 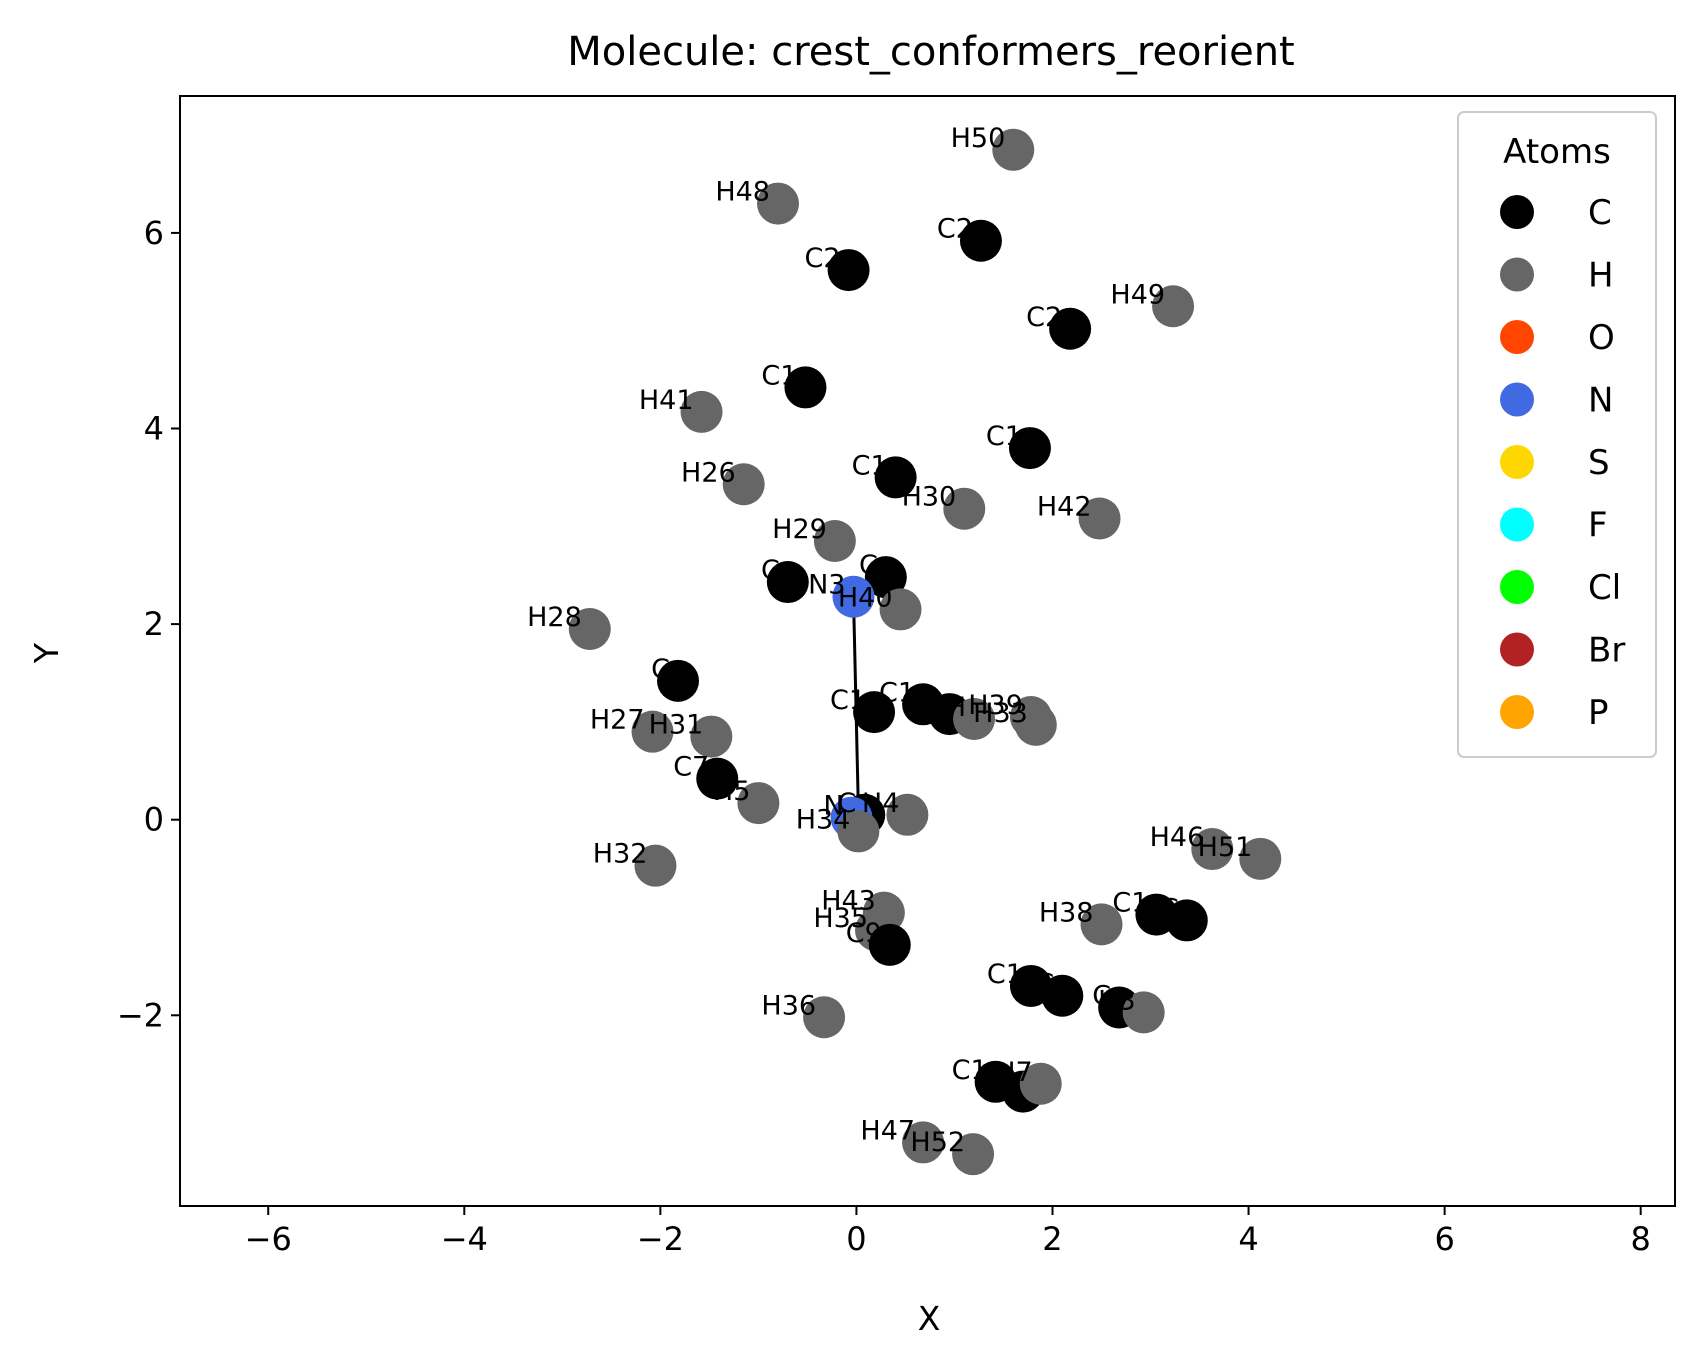 I want to click on x-tick-label: 0, so click(x=856, y=1239).